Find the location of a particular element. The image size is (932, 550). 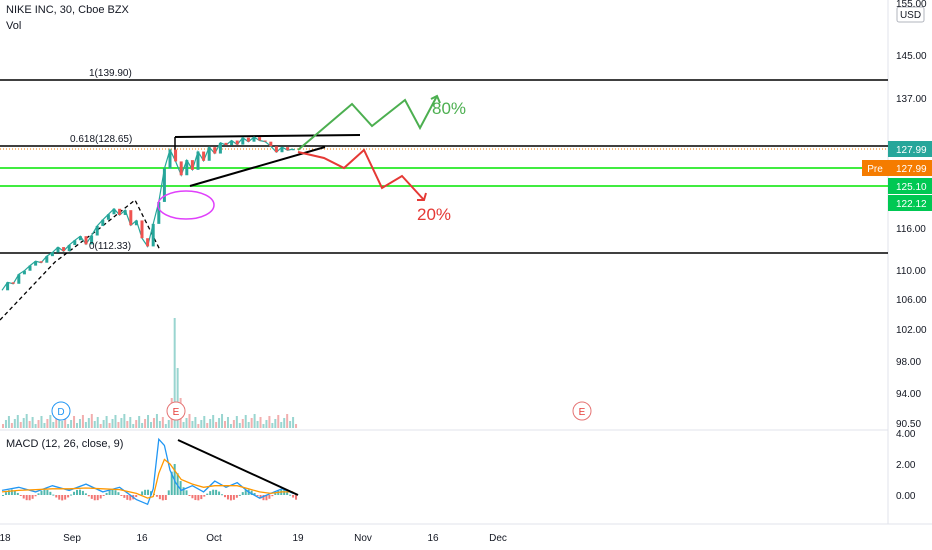

time-tick-6: 16 is located at coordinates (433, 538).